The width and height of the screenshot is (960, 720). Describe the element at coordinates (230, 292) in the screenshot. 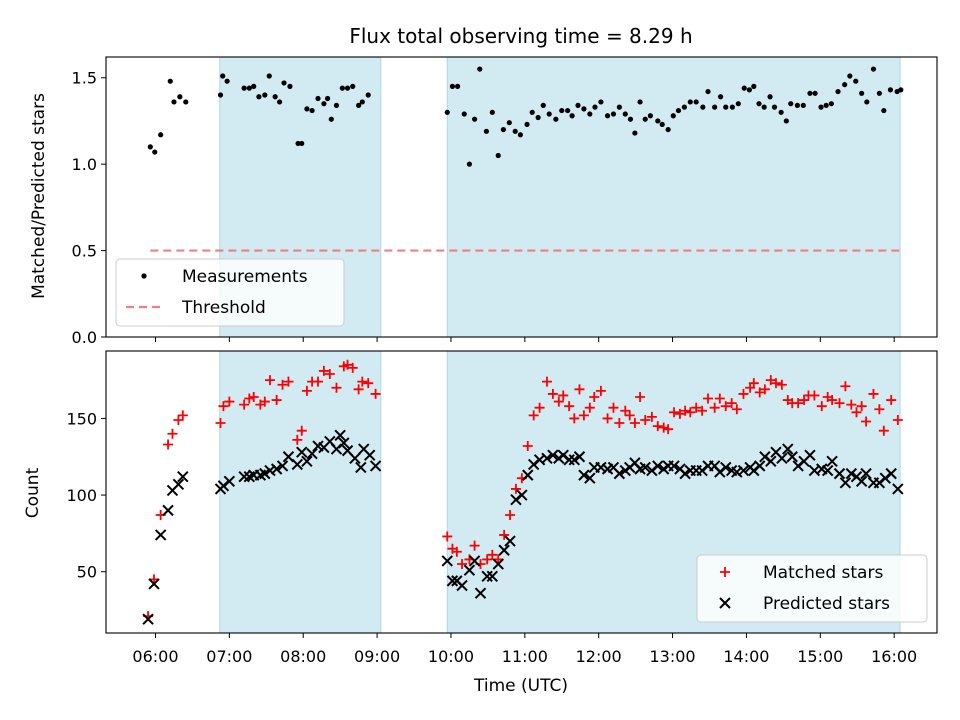

I see `top-legend: Measurements Threshold` at that location.